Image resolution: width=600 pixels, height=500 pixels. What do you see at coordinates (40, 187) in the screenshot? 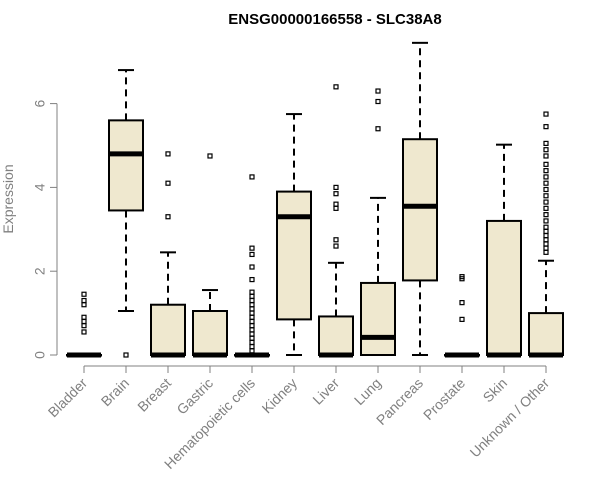
I see `y-tick-label: 4` at bounding box center [40, 187].